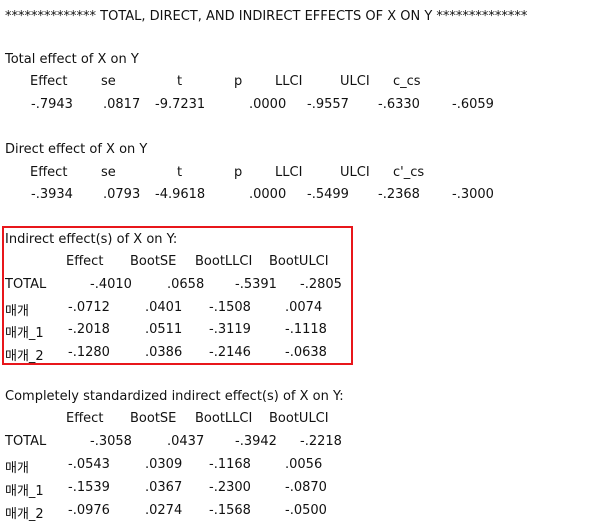 Image resolution: width=609 pixels, height=530 pixels. What do you see at coordinates (186, 441) in the screenshot?
I see `value-cell: .0437` at bounding box center [186, 441].